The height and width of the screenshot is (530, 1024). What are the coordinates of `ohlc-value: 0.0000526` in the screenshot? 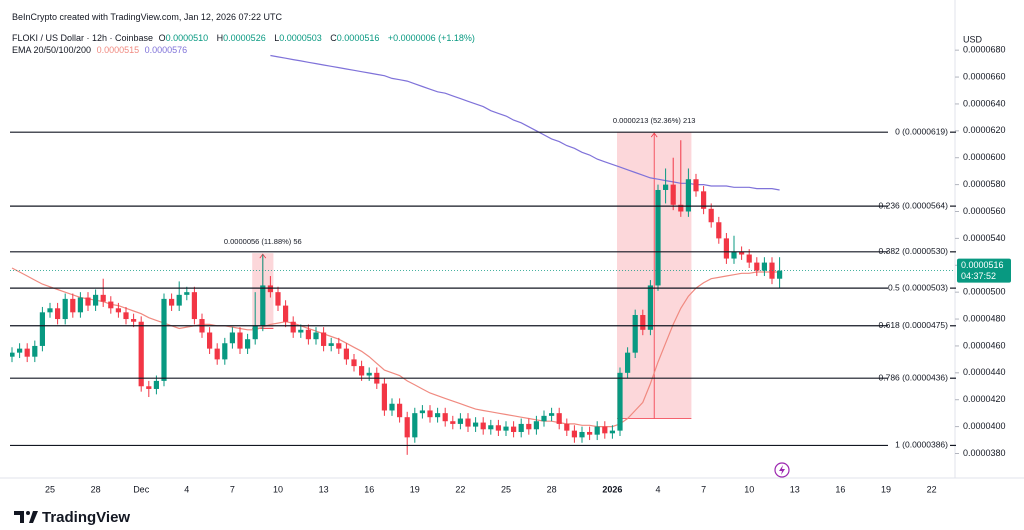 It's located at (244, 38).